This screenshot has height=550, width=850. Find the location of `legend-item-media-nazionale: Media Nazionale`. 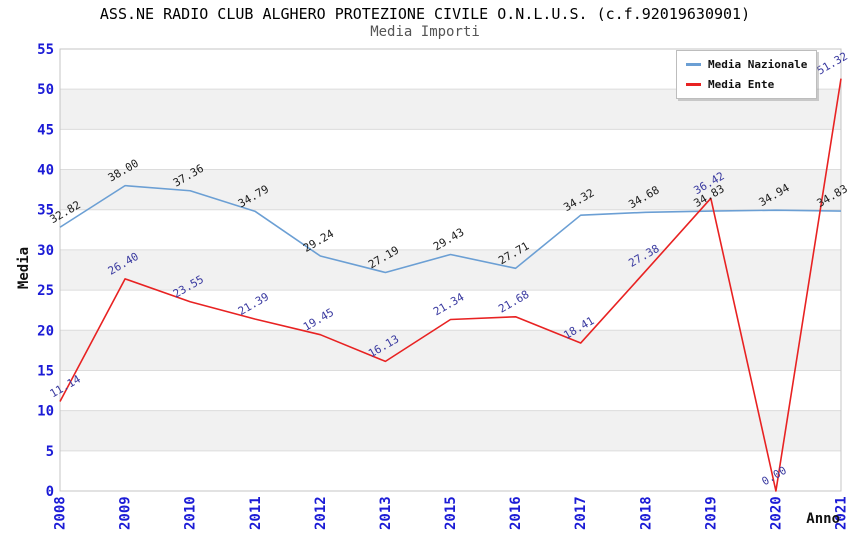

legend-item-media-nazionale: Media Nazionale is located at coordinates (746, 64).